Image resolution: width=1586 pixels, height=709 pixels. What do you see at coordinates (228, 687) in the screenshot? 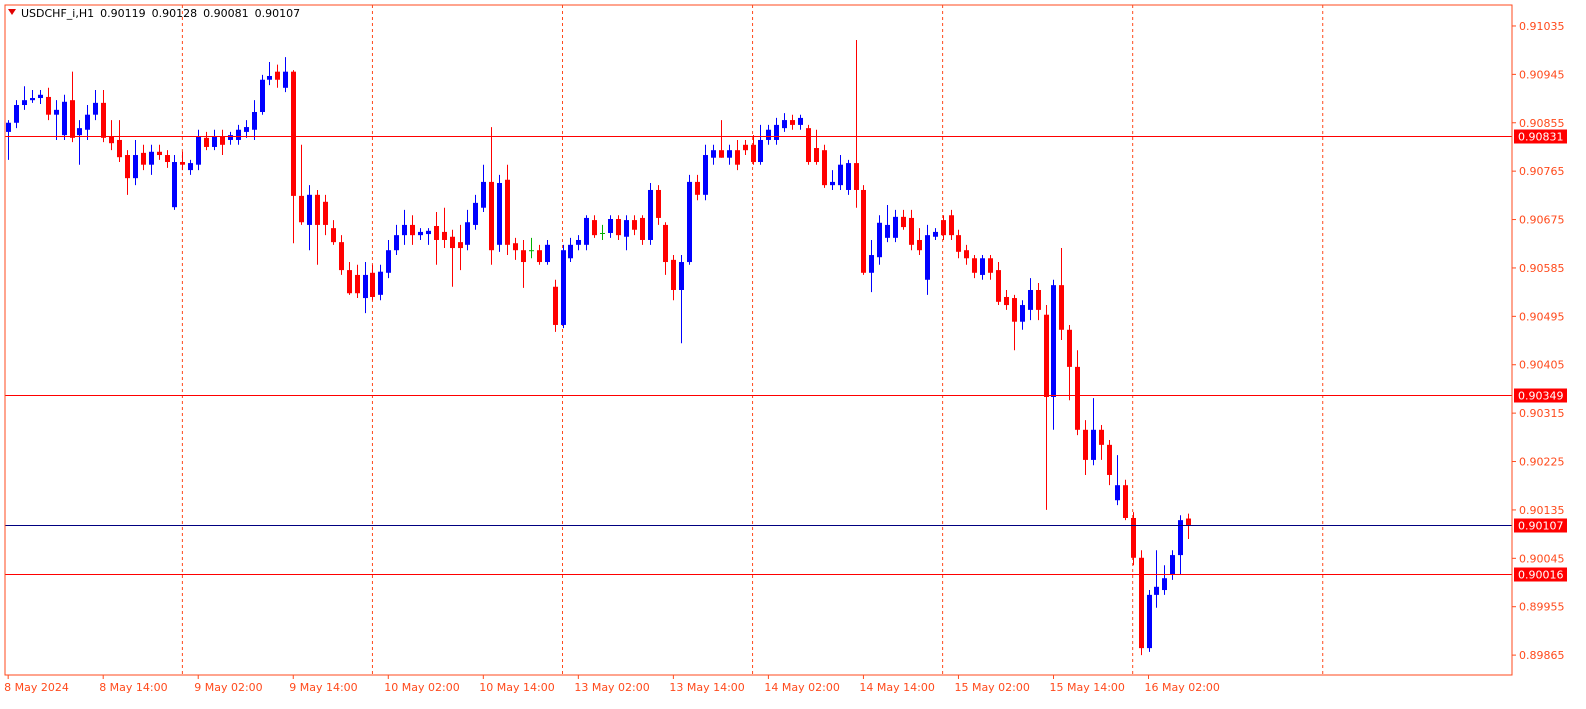
I see `x-tick-label: 9 May 02:00` at bounding box center [228, 687].